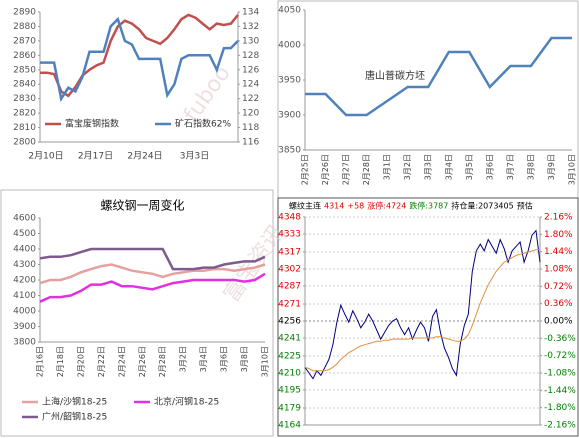 Image resolution: width=579 pixels, height=438 pixels. I want to click on header-text: 螺纹主连, so click(305, 206).